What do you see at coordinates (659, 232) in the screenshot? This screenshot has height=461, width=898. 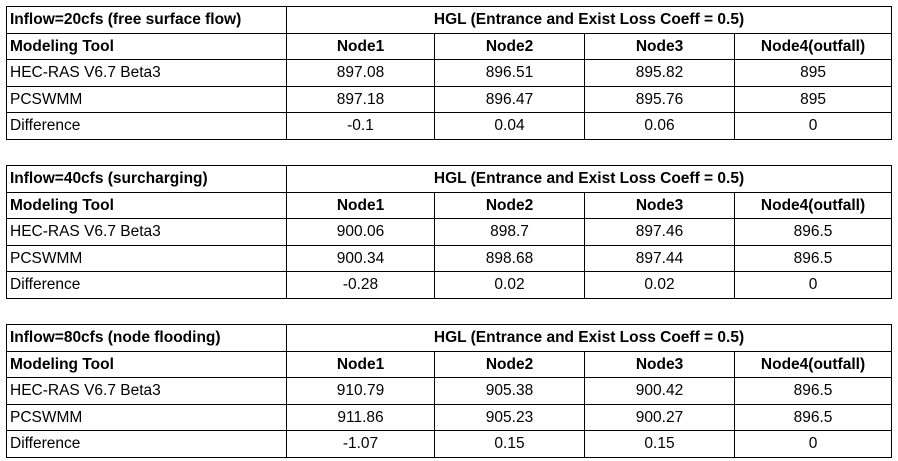 I see `value-cell: 897.46` at bounding box center [659, 232].